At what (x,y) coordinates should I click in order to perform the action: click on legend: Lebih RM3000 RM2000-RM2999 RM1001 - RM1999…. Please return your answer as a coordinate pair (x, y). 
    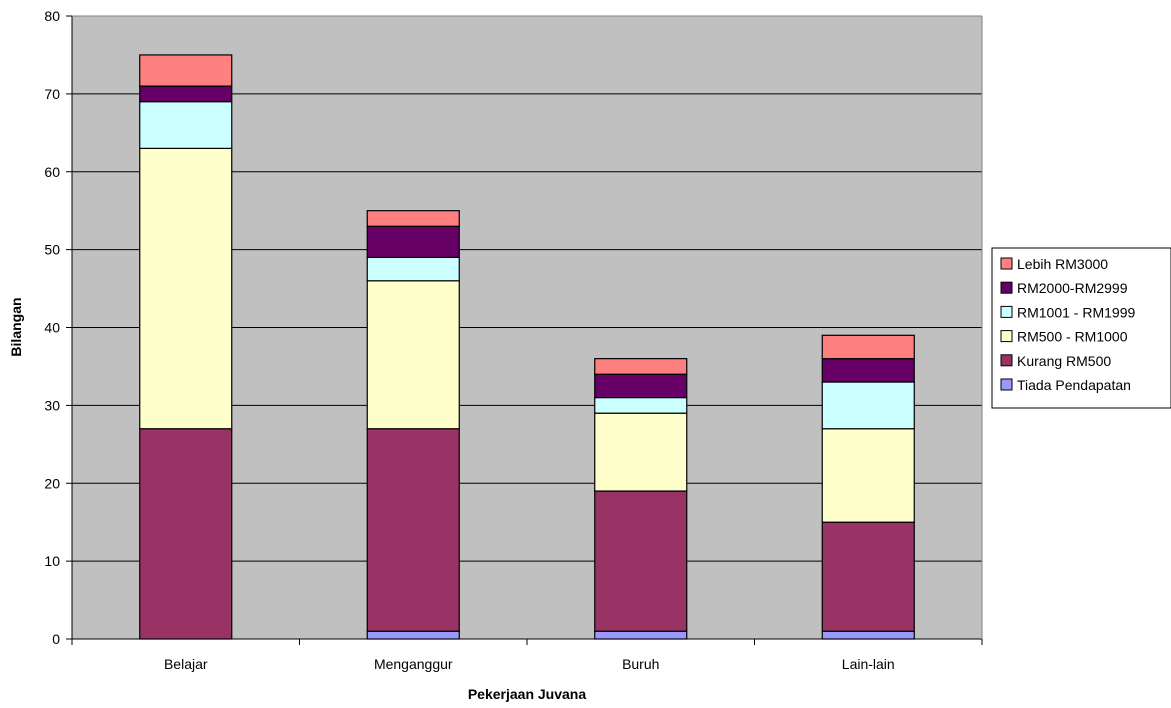
    Looking at the image, I should click on (1081, 328).